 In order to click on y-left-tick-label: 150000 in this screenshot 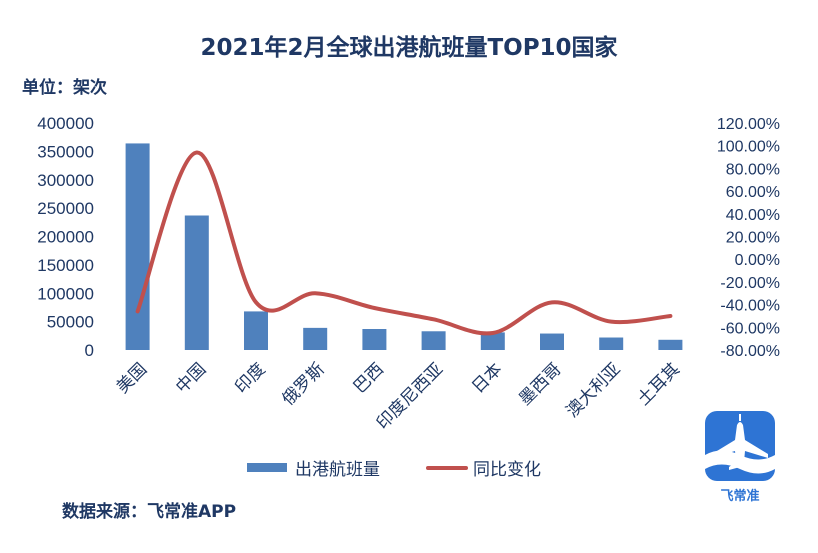, I will do `click(65, 265)`.